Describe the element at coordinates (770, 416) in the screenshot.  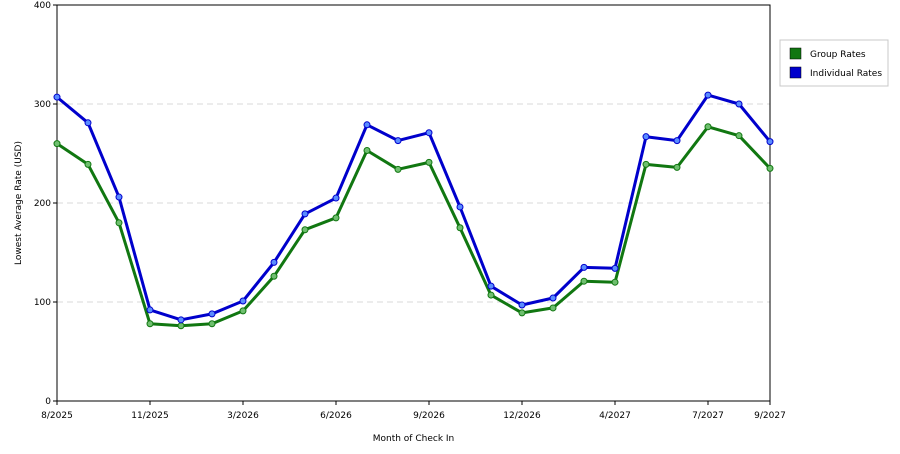
I see `x-tick-label: 9/2027` at that location.